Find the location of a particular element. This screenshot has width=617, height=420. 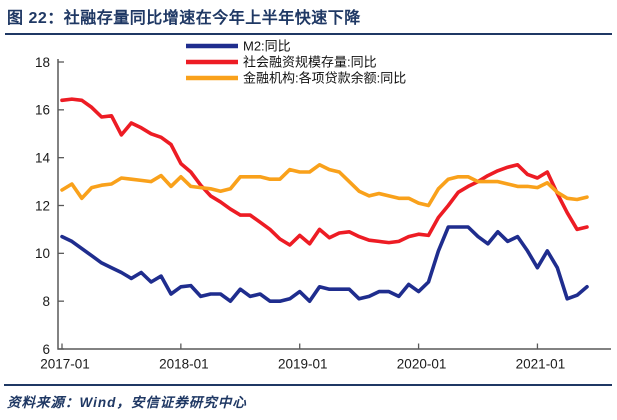

x-axis-tick-label: 2018-01 is located at coordinates (184, 364).